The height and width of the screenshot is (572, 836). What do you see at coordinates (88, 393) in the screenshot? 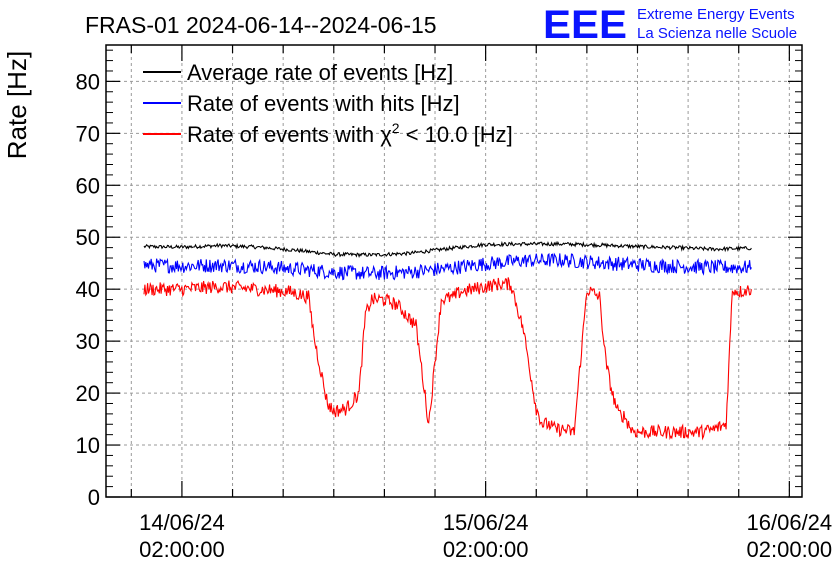
I see `y-tick-label: 20` at bounding box center [88, 393].